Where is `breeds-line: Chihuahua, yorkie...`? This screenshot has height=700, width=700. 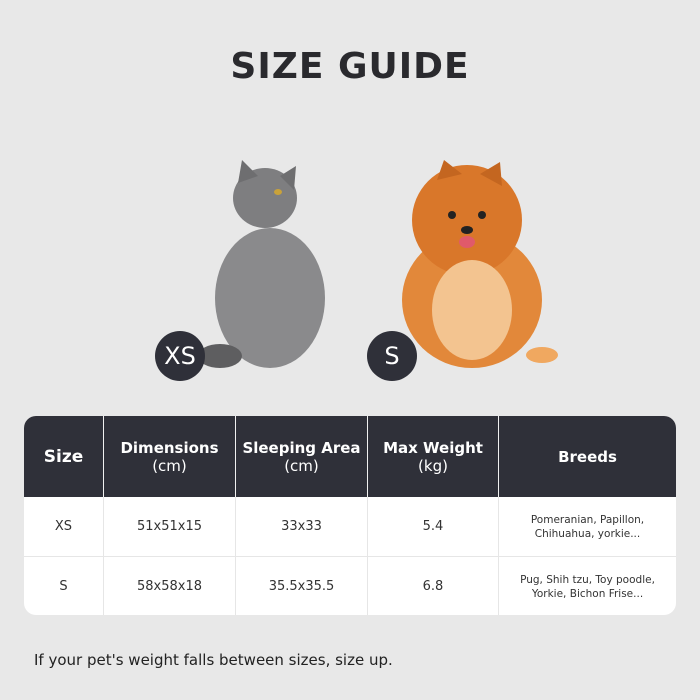 breeds-line: Chihuahua, yorkie... is located at coordinates (587, 533).